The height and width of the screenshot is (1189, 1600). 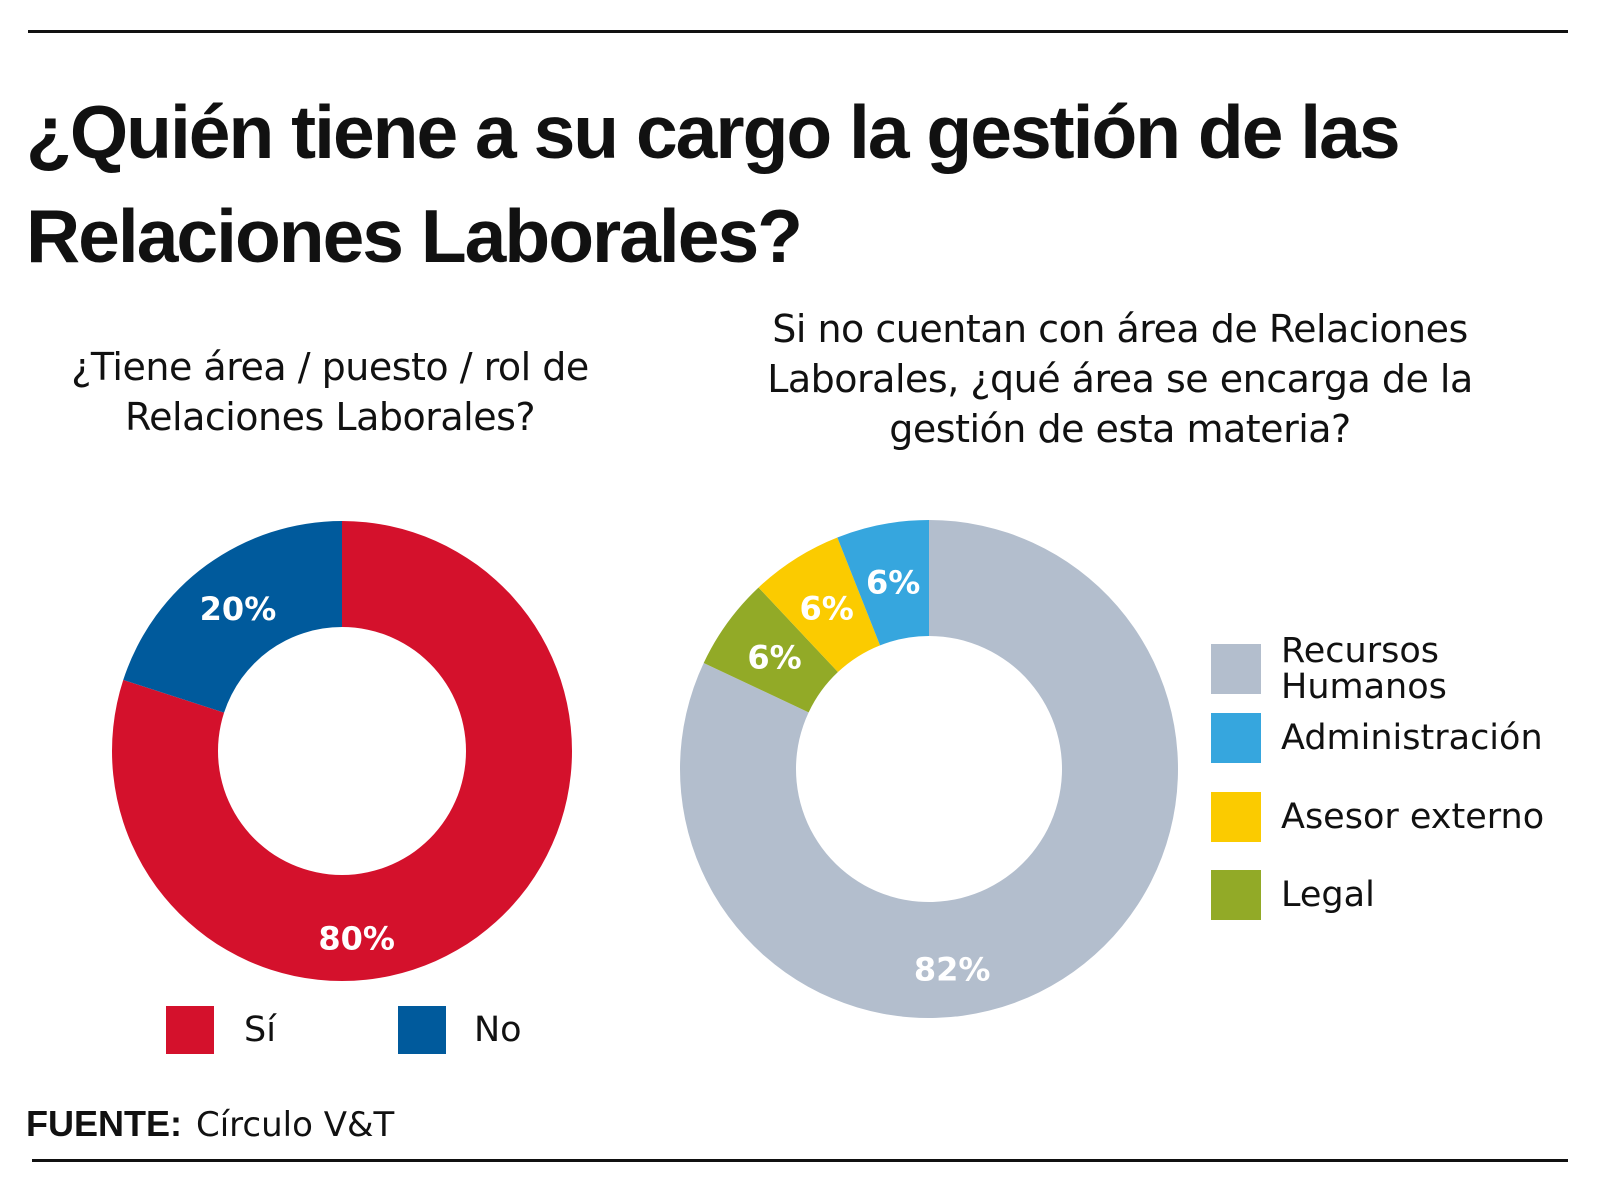 What do you see at coordinates (1236, 817) in the screenshot?
I see `legend-swatch-asesor-externo` at bounding box center [1236, 817].